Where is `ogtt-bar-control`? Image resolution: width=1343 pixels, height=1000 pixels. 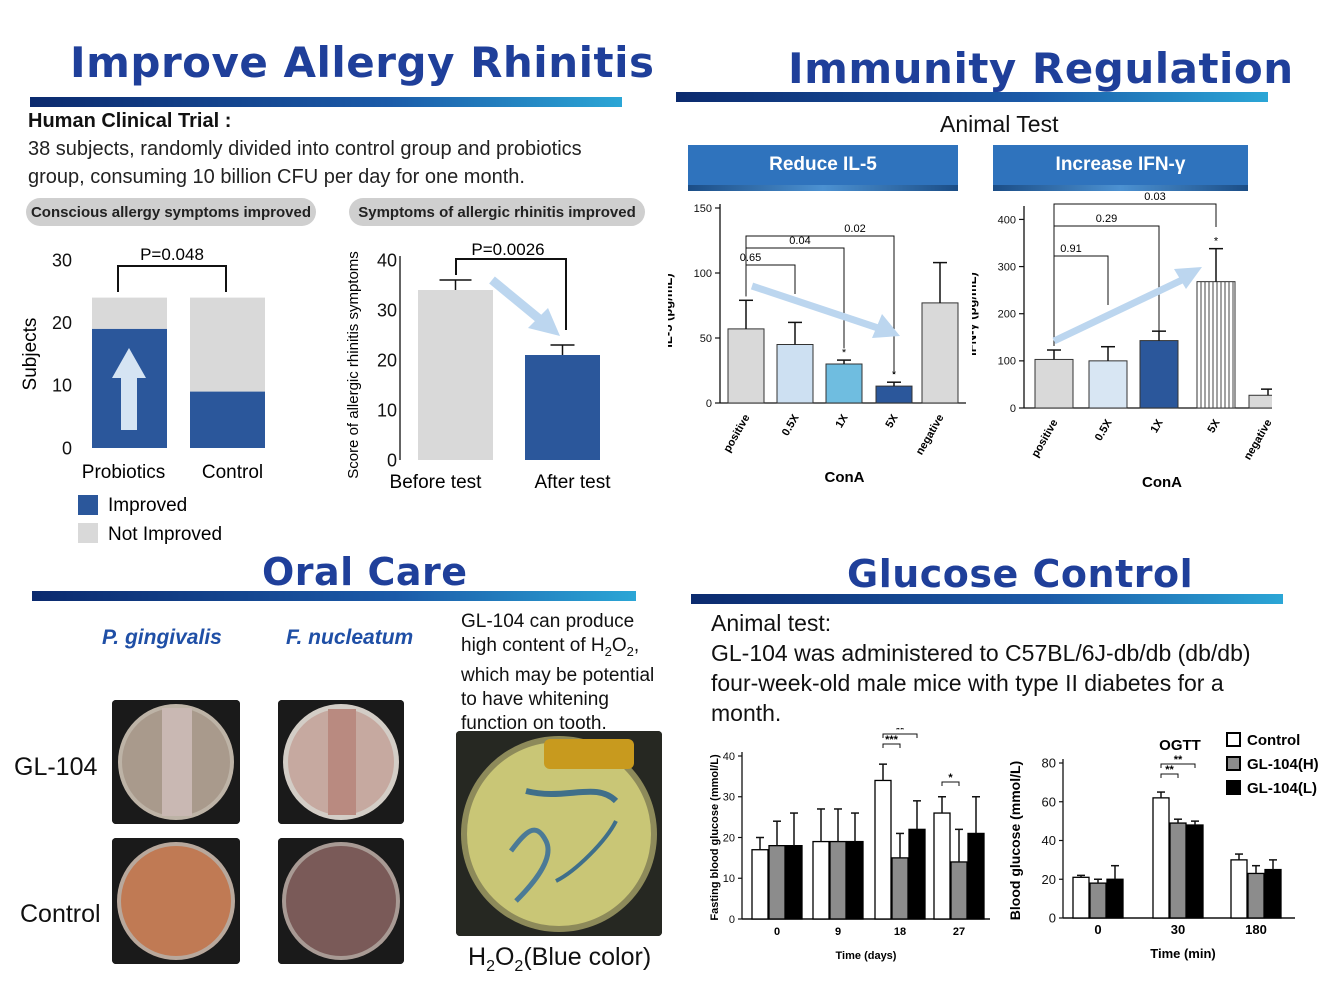 ogtt-bar-control is located at coordinates (1081, 897).